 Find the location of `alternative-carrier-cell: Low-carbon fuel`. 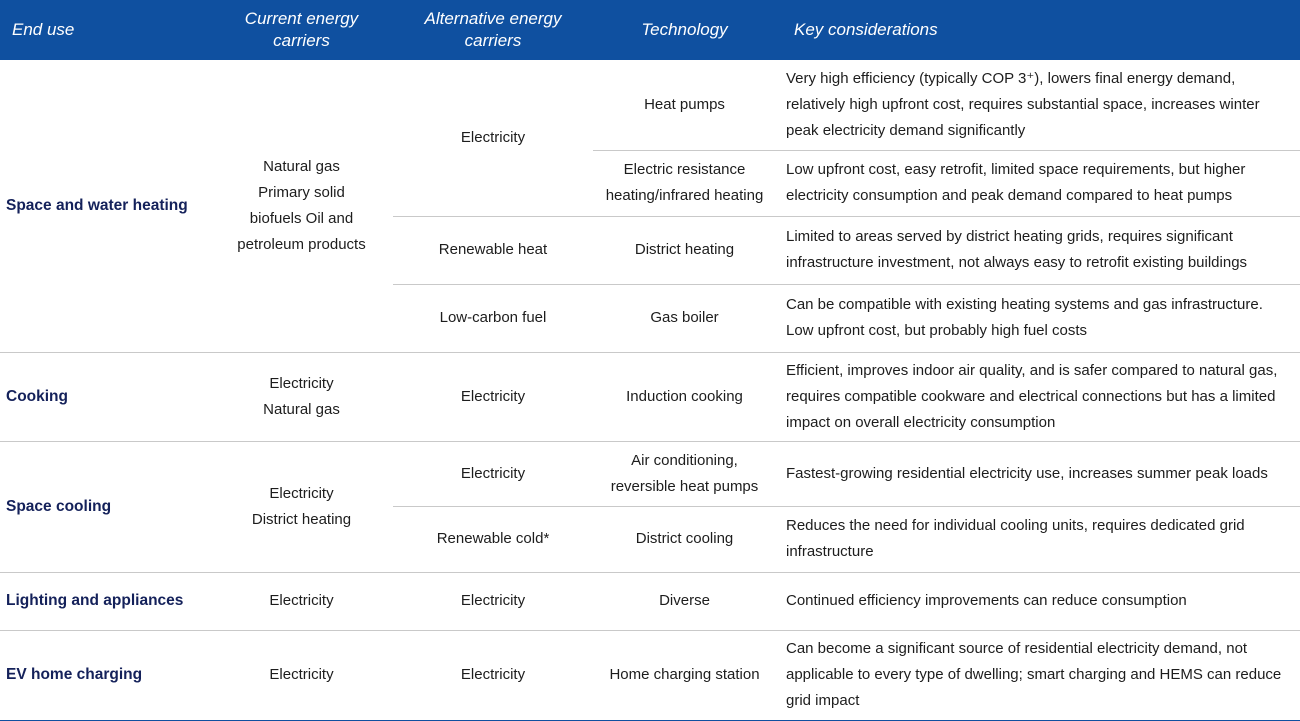

alternative-carrier-cell: Low-carbon fuel is located at coordinates (493, 318).